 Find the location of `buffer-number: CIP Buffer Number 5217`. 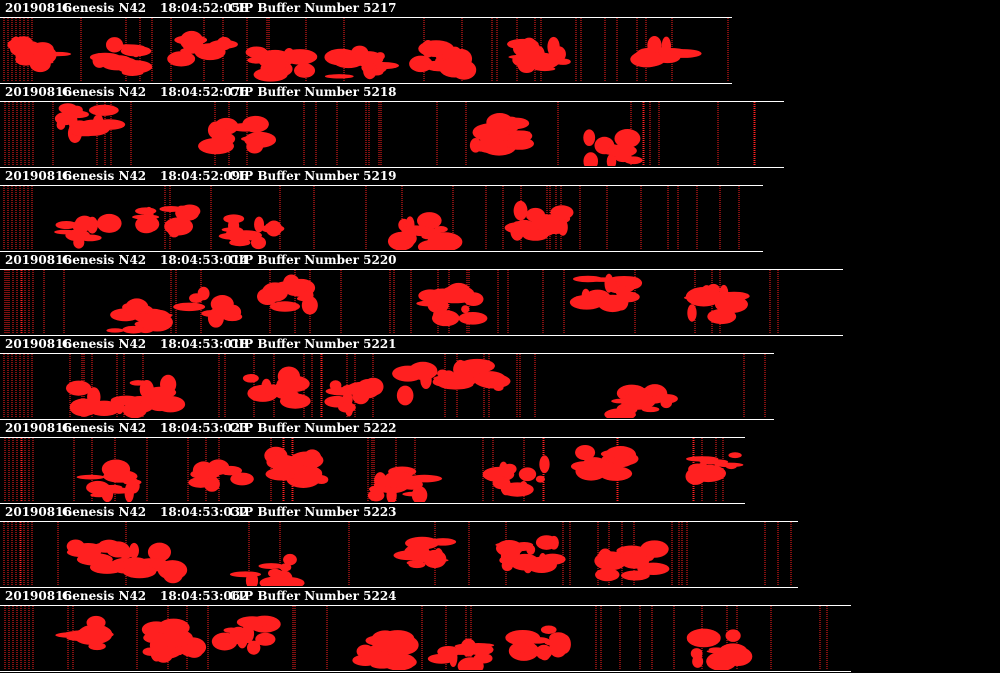

buffer-number: CIP Buffer Number 5217 is located at coordinates (313, 8).